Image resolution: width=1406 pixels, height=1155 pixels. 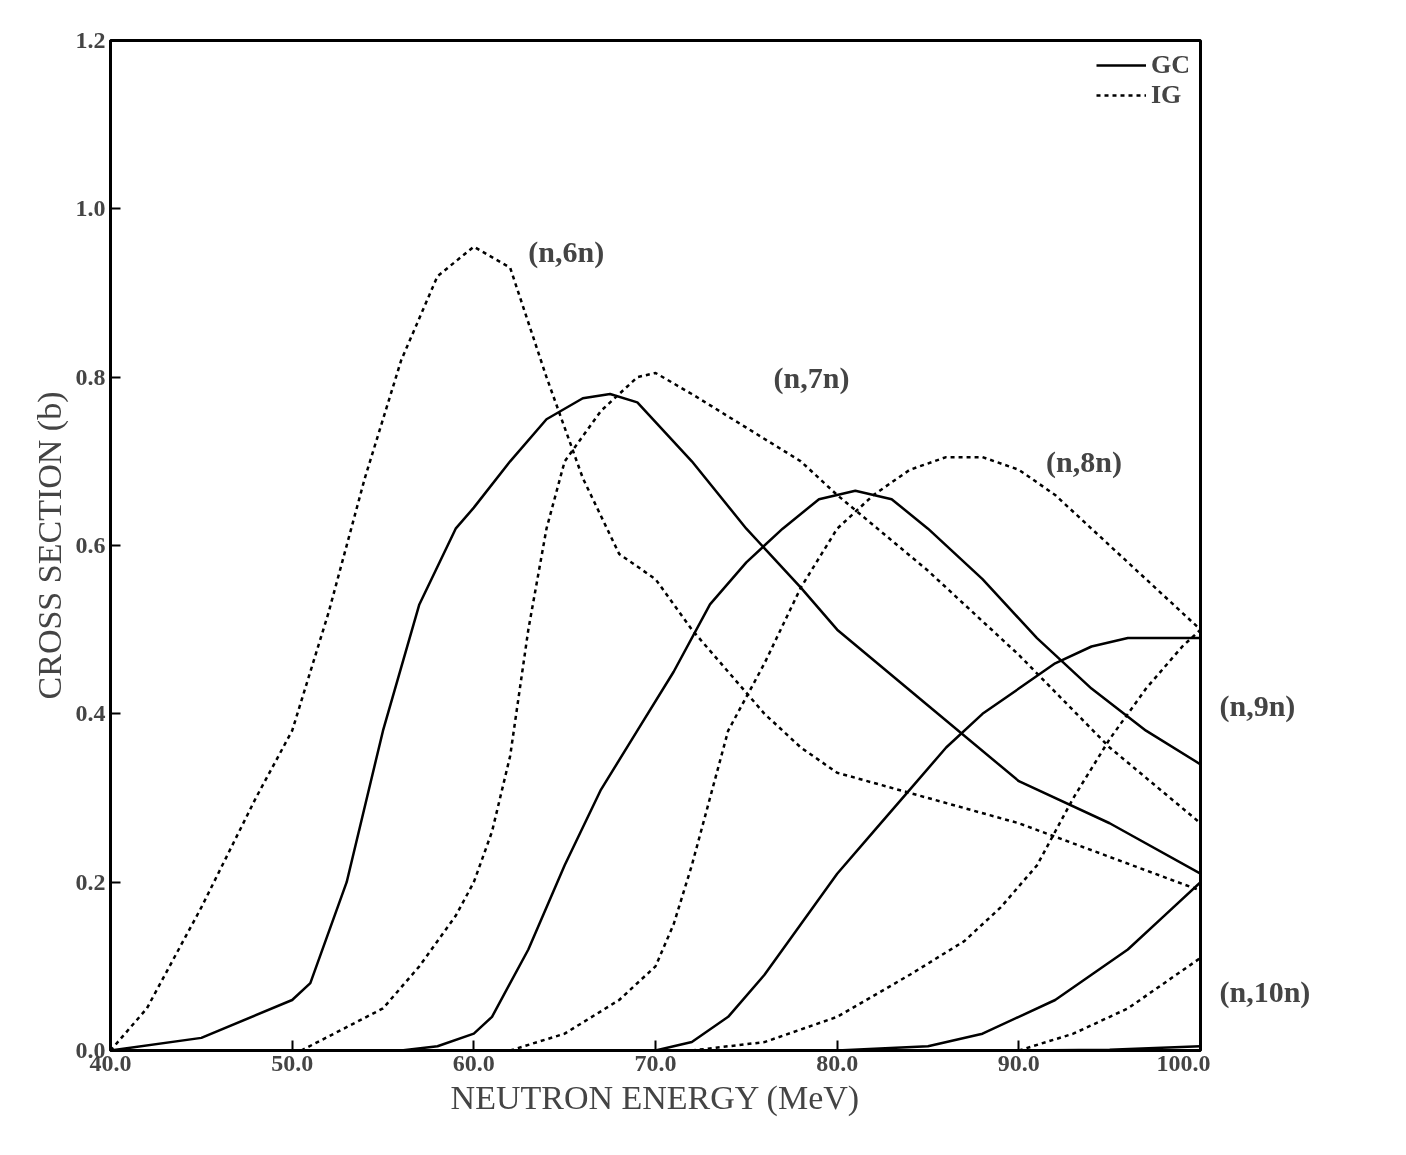 What do you see at coordinates (1084, 462) in the screenshot?
I see `annotation: (n,8n)` at bounding box center [1084, 462].